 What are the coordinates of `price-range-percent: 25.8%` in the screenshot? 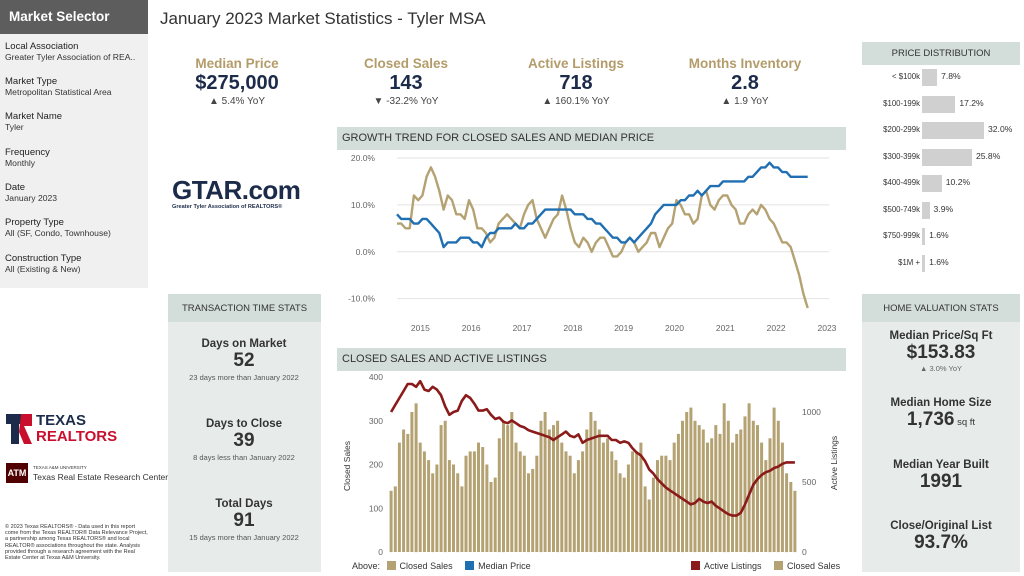 It's located at (988, 155).